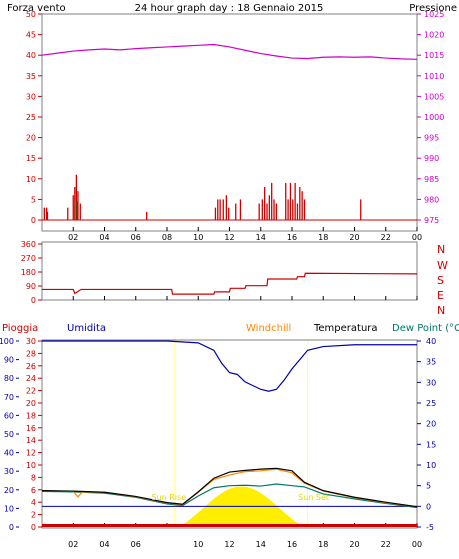 This screenshot has width=459, height=559. I want to click on pressure-y-axis: 975 980 985 990 995 1000 1005 1010 1015 1020 1025, so click(430, 117).